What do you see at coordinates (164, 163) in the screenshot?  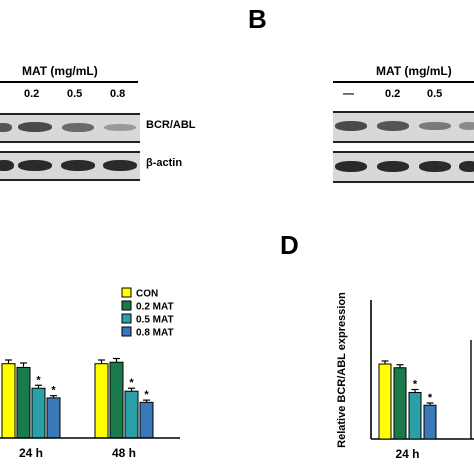 I see `protein-label-beta-actin: β-actin` at bounding box center [164, 163].